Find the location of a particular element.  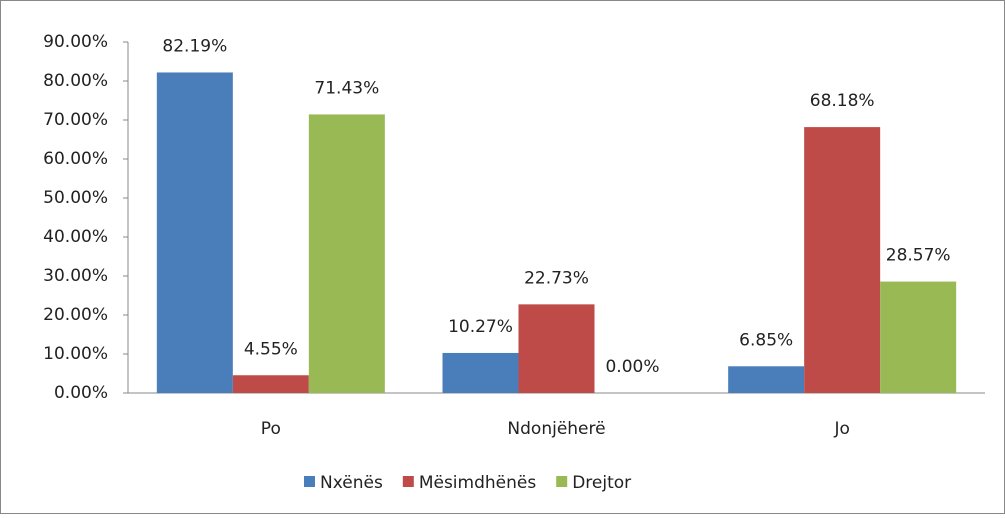

y-tick-label: 50.00% is located at coordinates (75, 198).